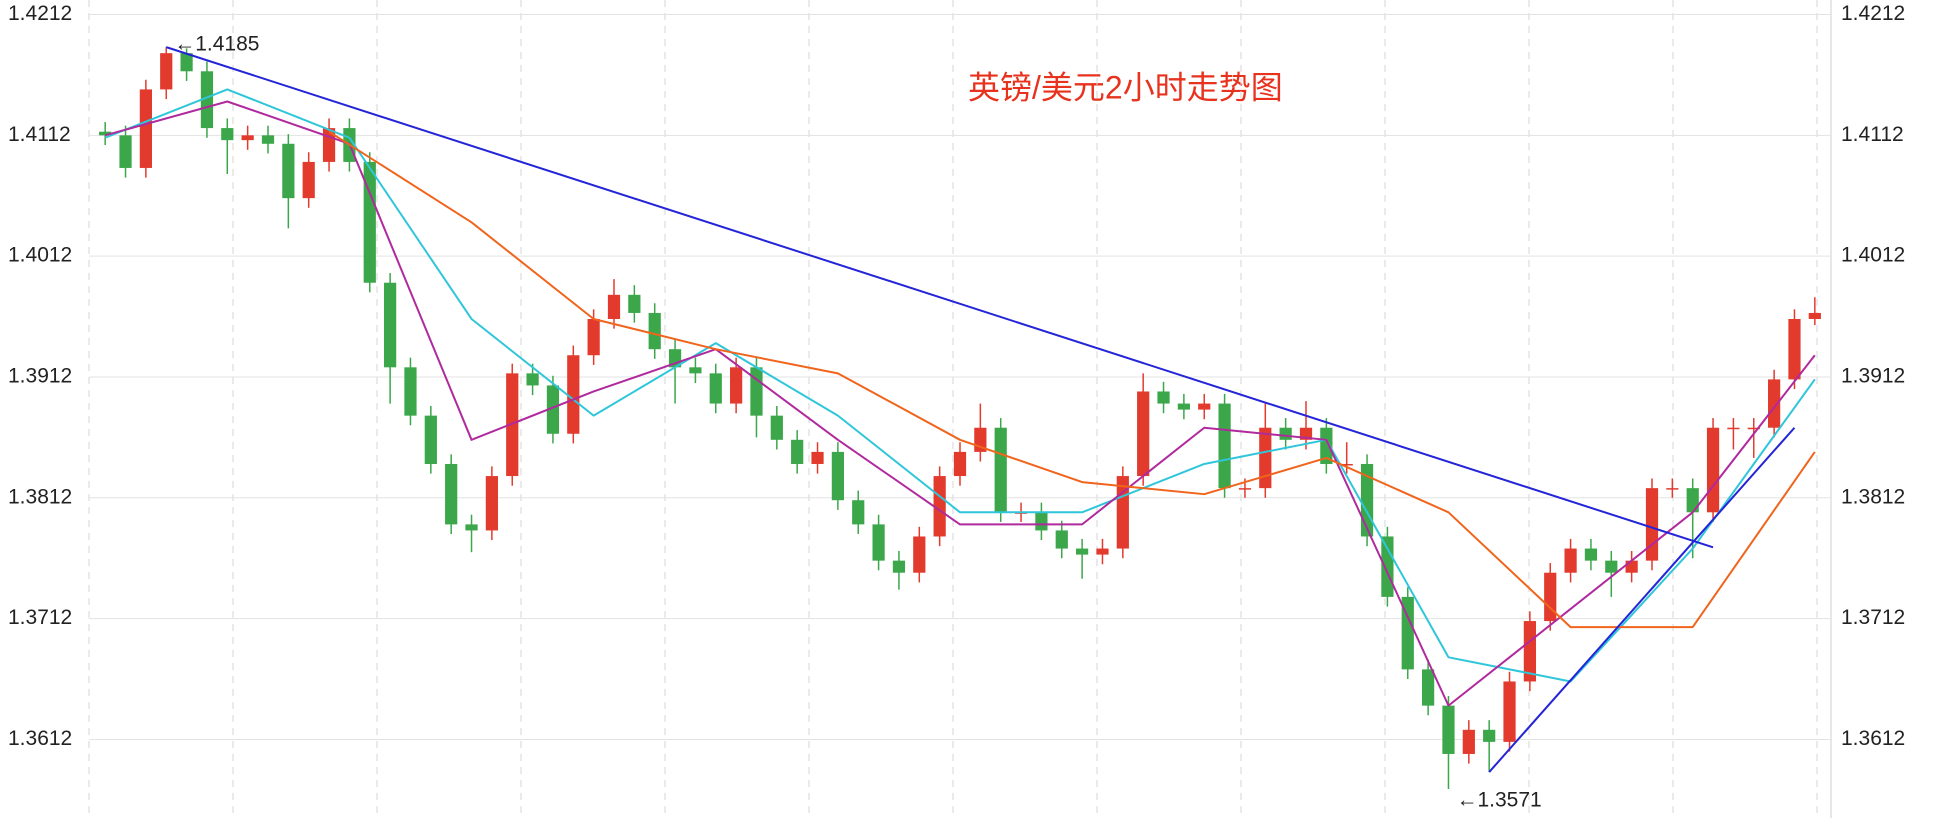 Image resolution: width=1940 pixels, height=818 pixels. I want to click on y-tick-label-left: 1.3812, so click(40, 496).